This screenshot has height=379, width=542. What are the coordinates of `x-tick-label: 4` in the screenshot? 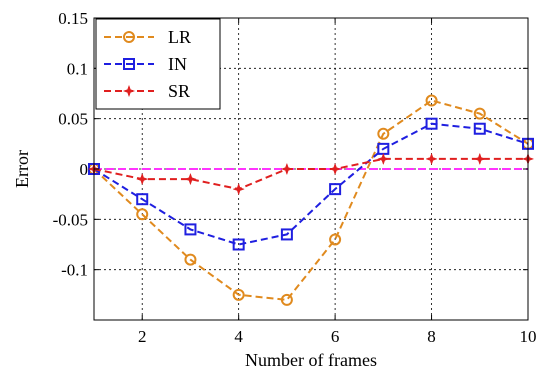 It's located at (238, 336).